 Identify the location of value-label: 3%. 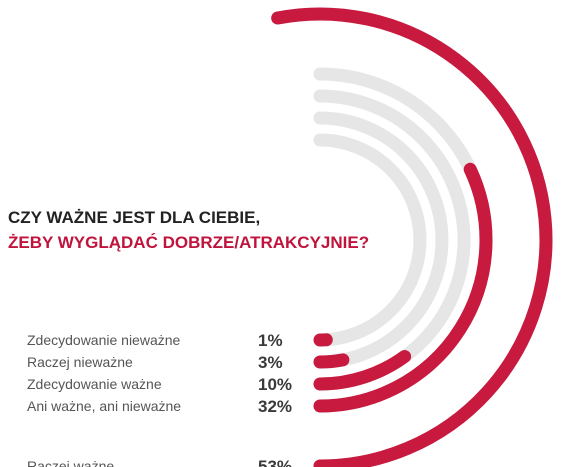
(270, 362).